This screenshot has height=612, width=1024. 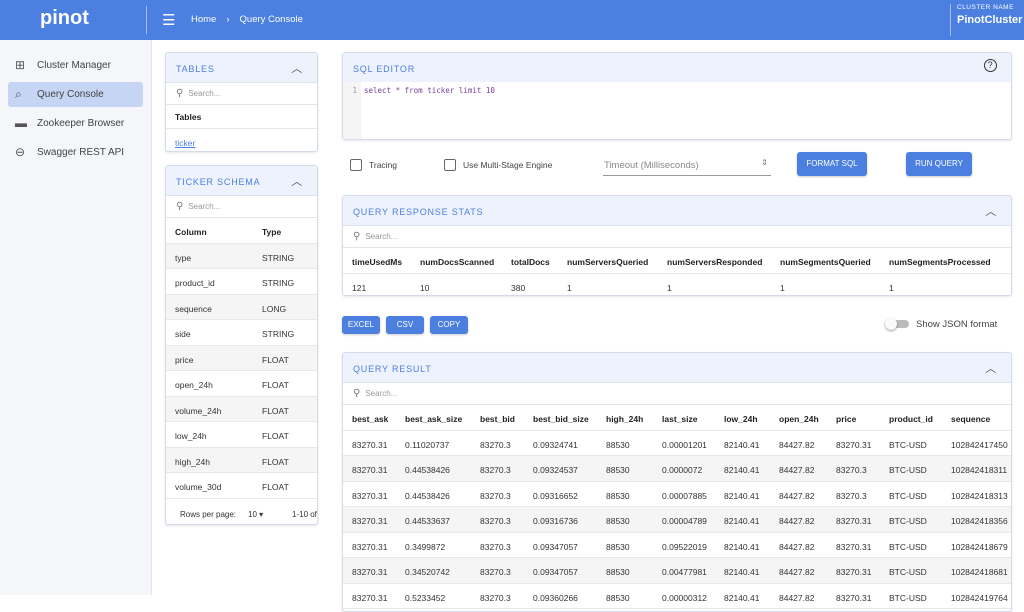 What do you see at coordinates (252, 514) in the screenshot?
I see `rows-per-page-value: 10` at bounding box center [252, 514].